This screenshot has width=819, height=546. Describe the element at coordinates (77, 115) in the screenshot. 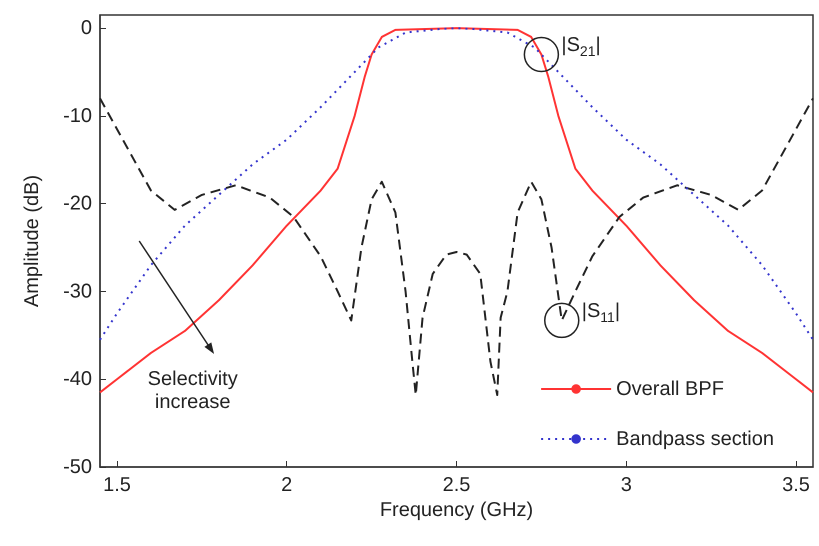

I see `y-tick-label: -10` at that location.